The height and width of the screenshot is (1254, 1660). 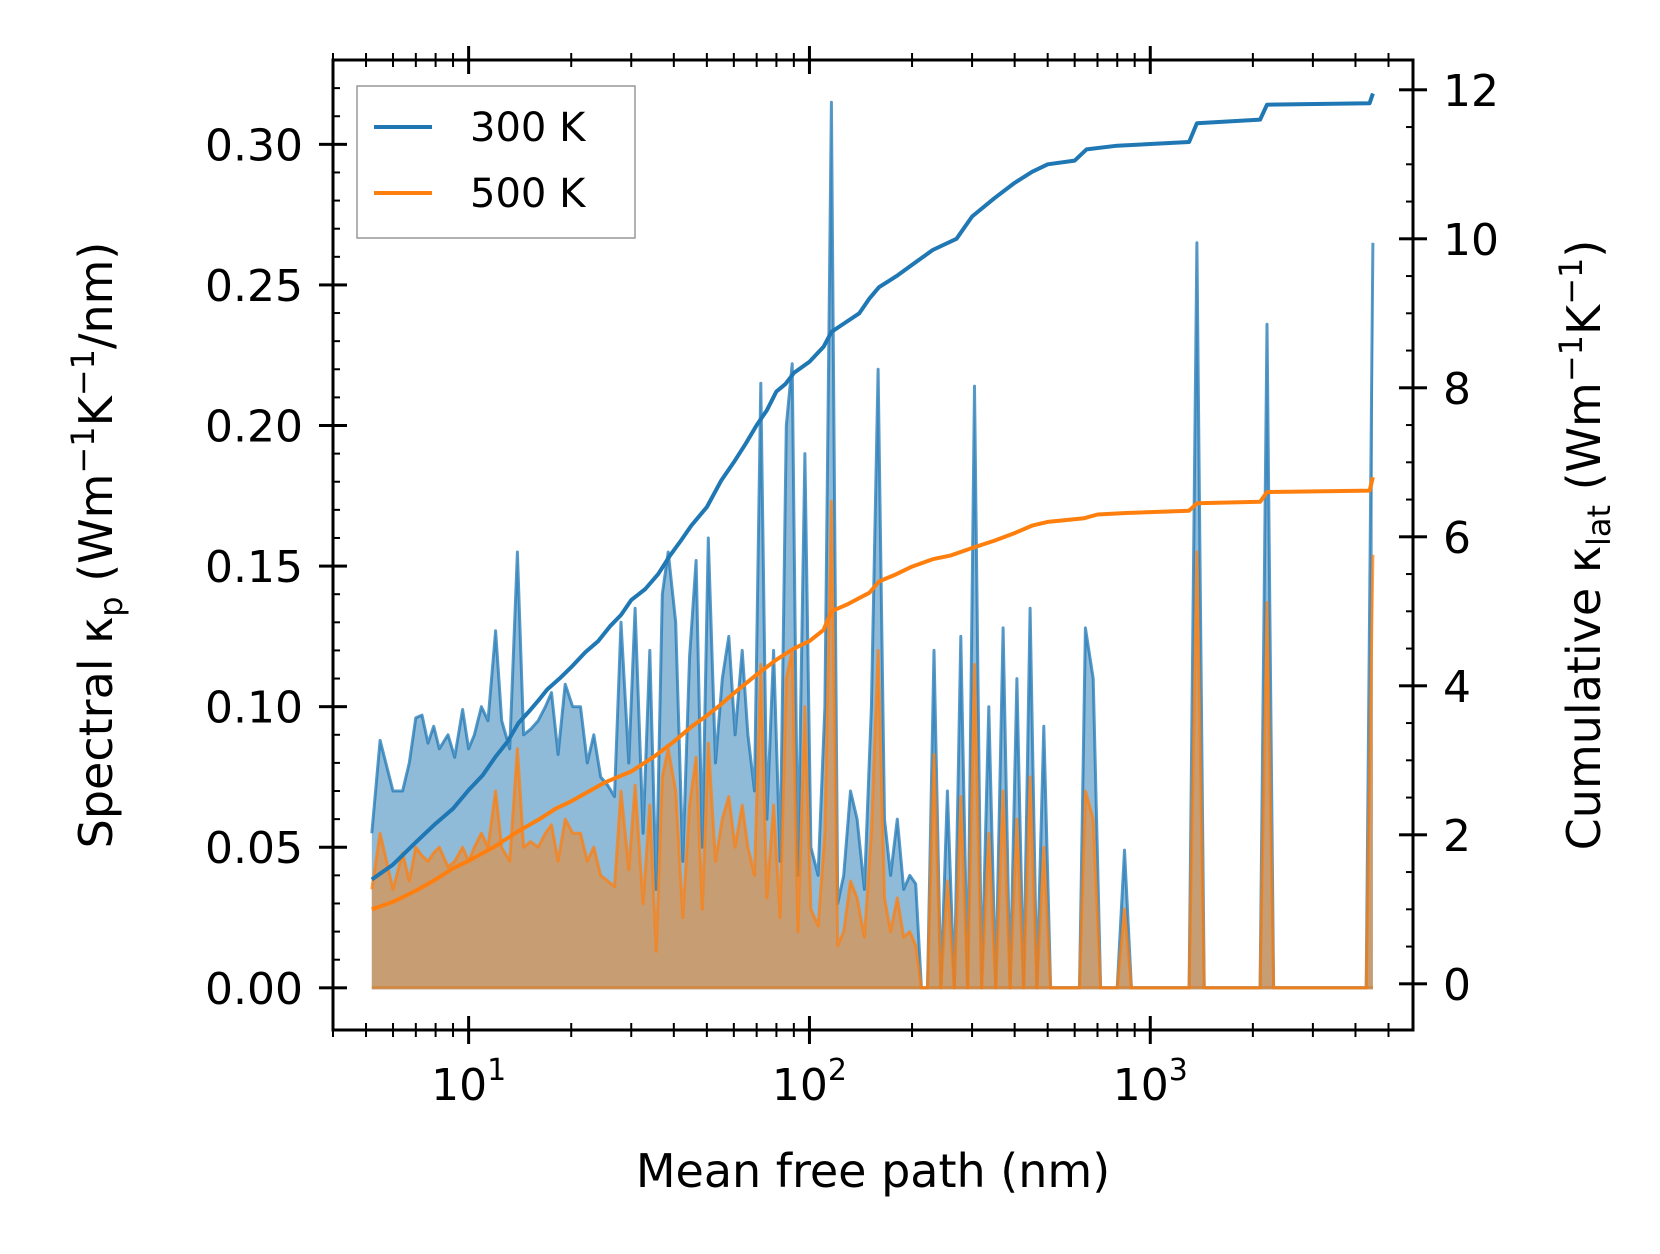 I want to click on x-axis-title: Mean free path (nm), so click(x=873, y=1171).